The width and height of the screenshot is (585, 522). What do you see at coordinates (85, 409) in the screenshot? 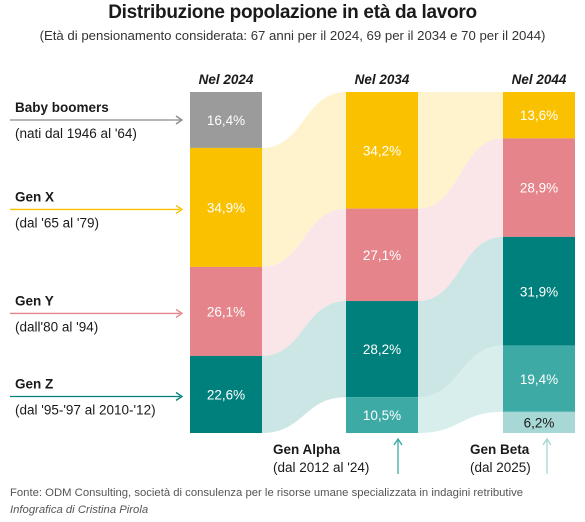
I see `legend-range-gen-z: (dal '95-'97 al 2010-'12)` at bounding box center [85, 409].